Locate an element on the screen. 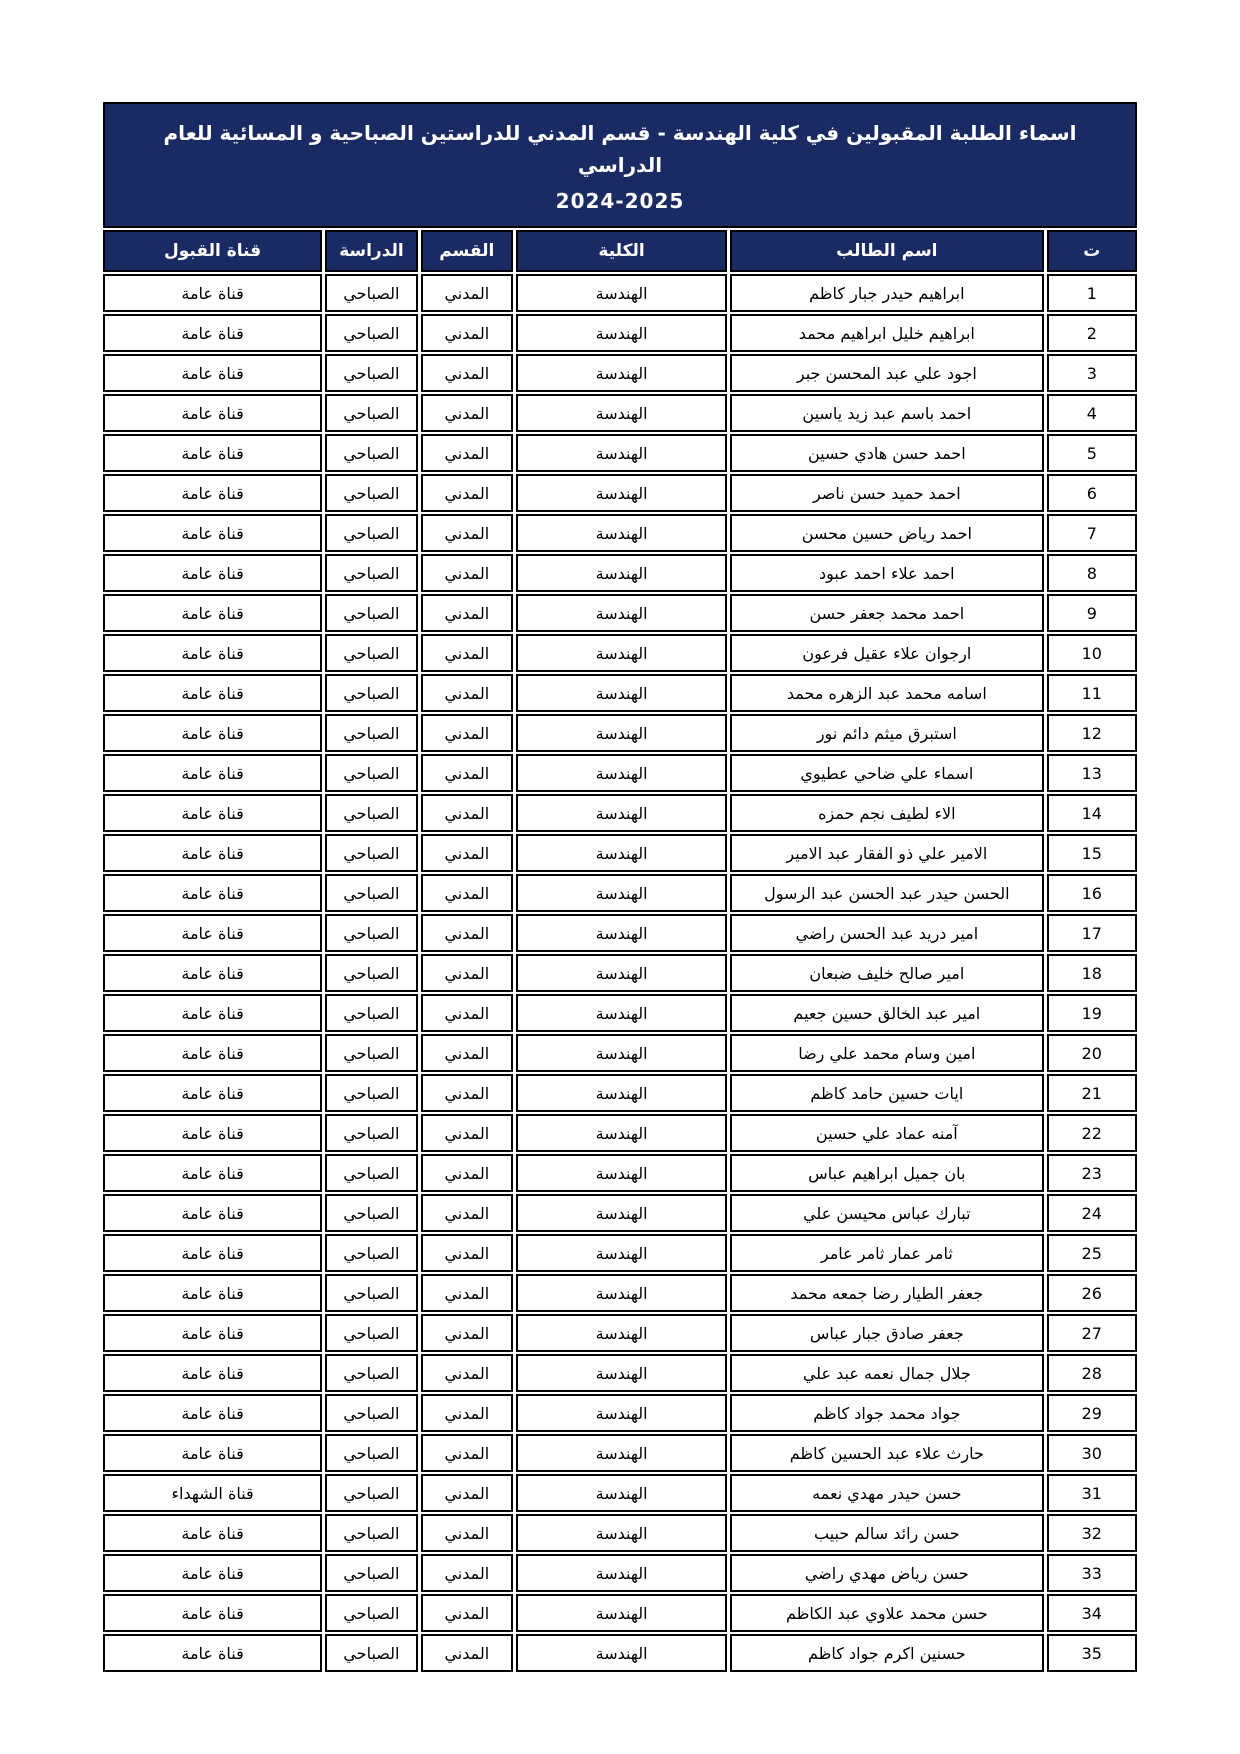 Image resolution: width=1240 pixels, height=1754 pixels. cell-no: 32 is located at coordinates (1091, 1533).